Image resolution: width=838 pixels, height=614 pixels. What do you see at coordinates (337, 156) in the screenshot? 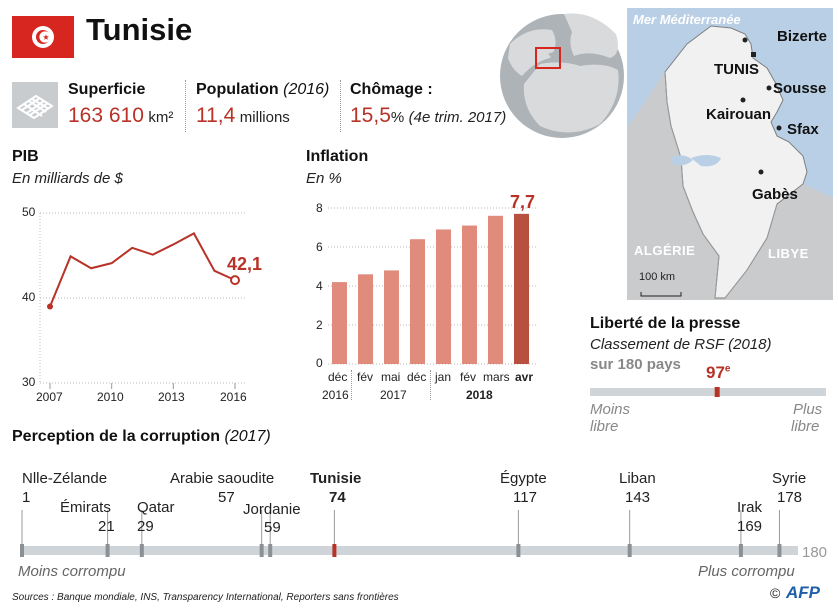
I see `inflation-title: Inflation` at bounding box center [337, 156].